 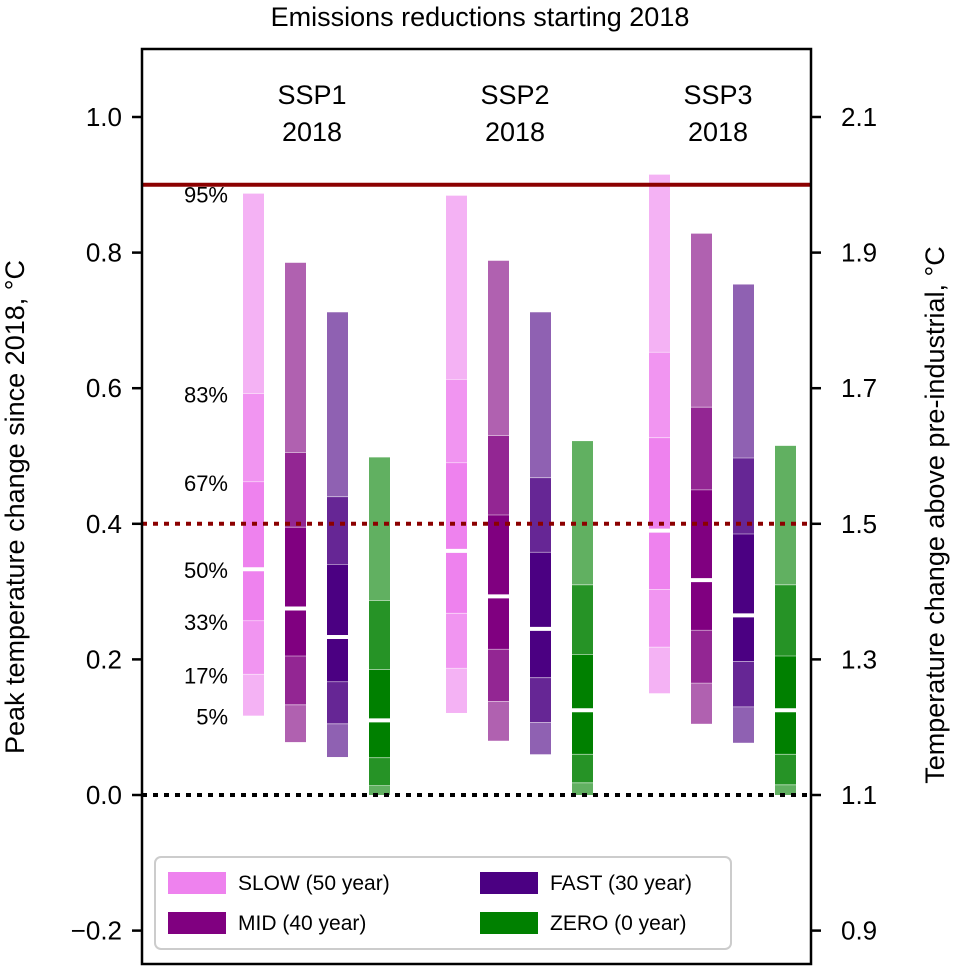 What do you see at coordinates (859, 659) in the screenshot?
I see `y-right-tick-label: 1.3` at bounding box center [859, 659].